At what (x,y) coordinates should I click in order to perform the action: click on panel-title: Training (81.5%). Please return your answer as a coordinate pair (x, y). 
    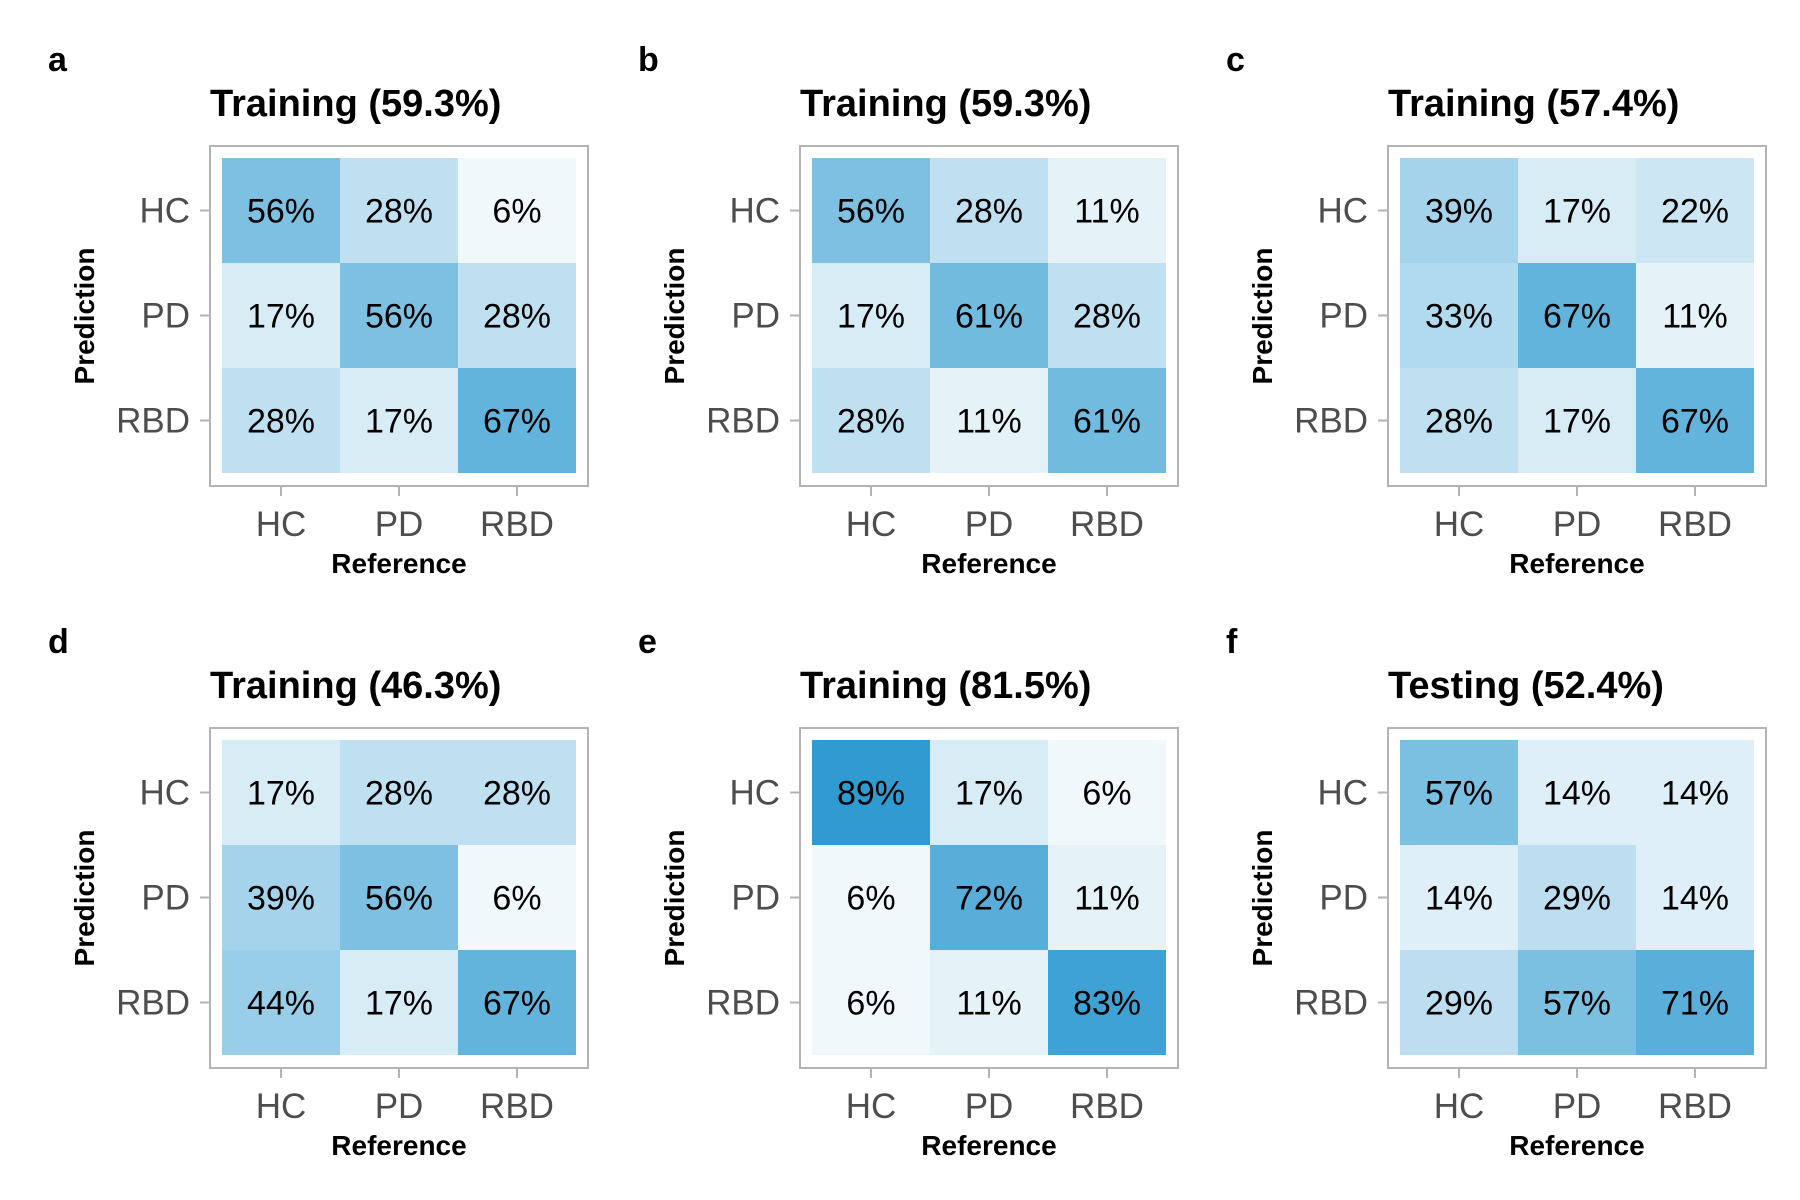
    Looking at the image, I should click on (945, 686).